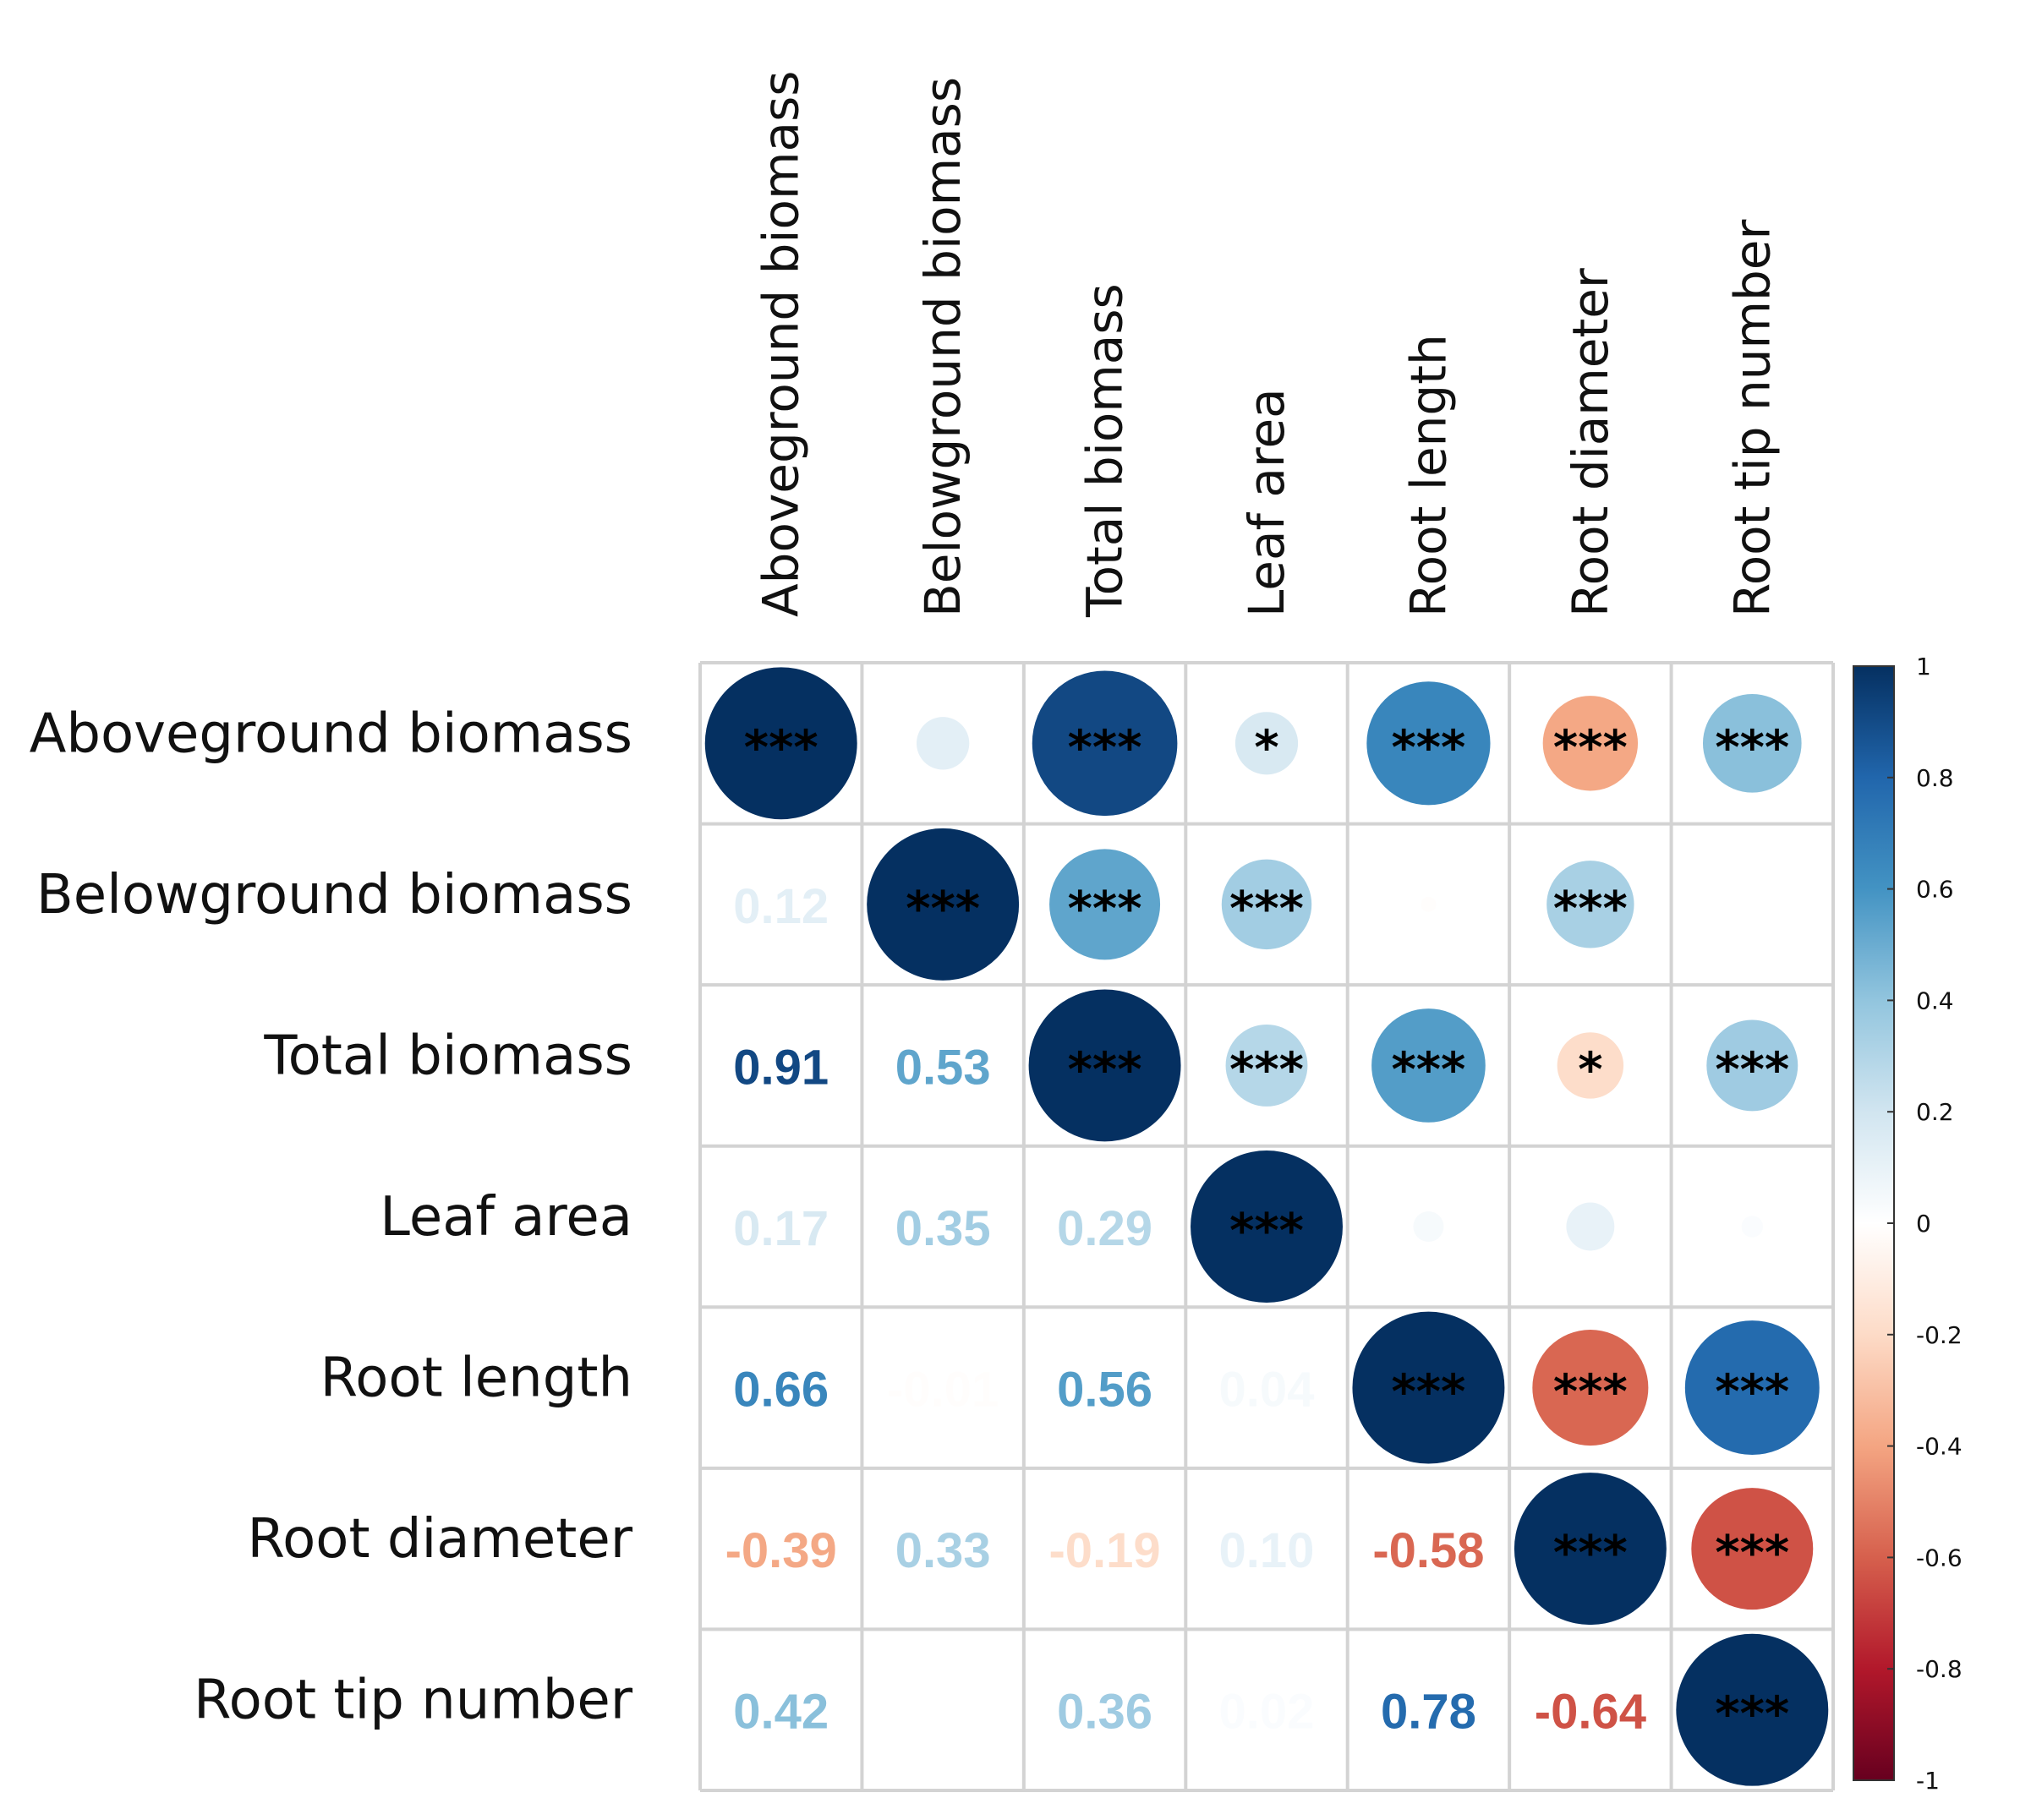 The width and height of the screenshot is (2031, 1820). What do you see at coordinates (1105, 1069) in the screenshot?
I see `significance-2-2: ***` at bounding box center [1105, 1069].